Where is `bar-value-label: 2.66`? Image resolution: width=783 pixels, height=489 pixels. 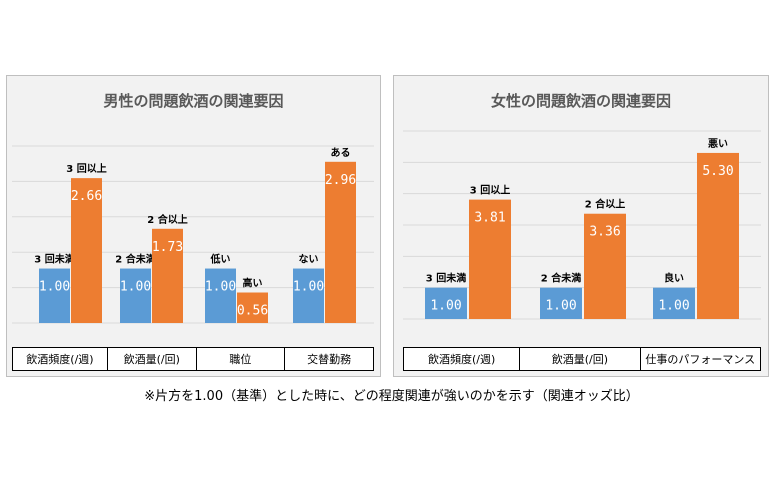 bar-value-label: 2.66 is located at coordinates (86, 196).